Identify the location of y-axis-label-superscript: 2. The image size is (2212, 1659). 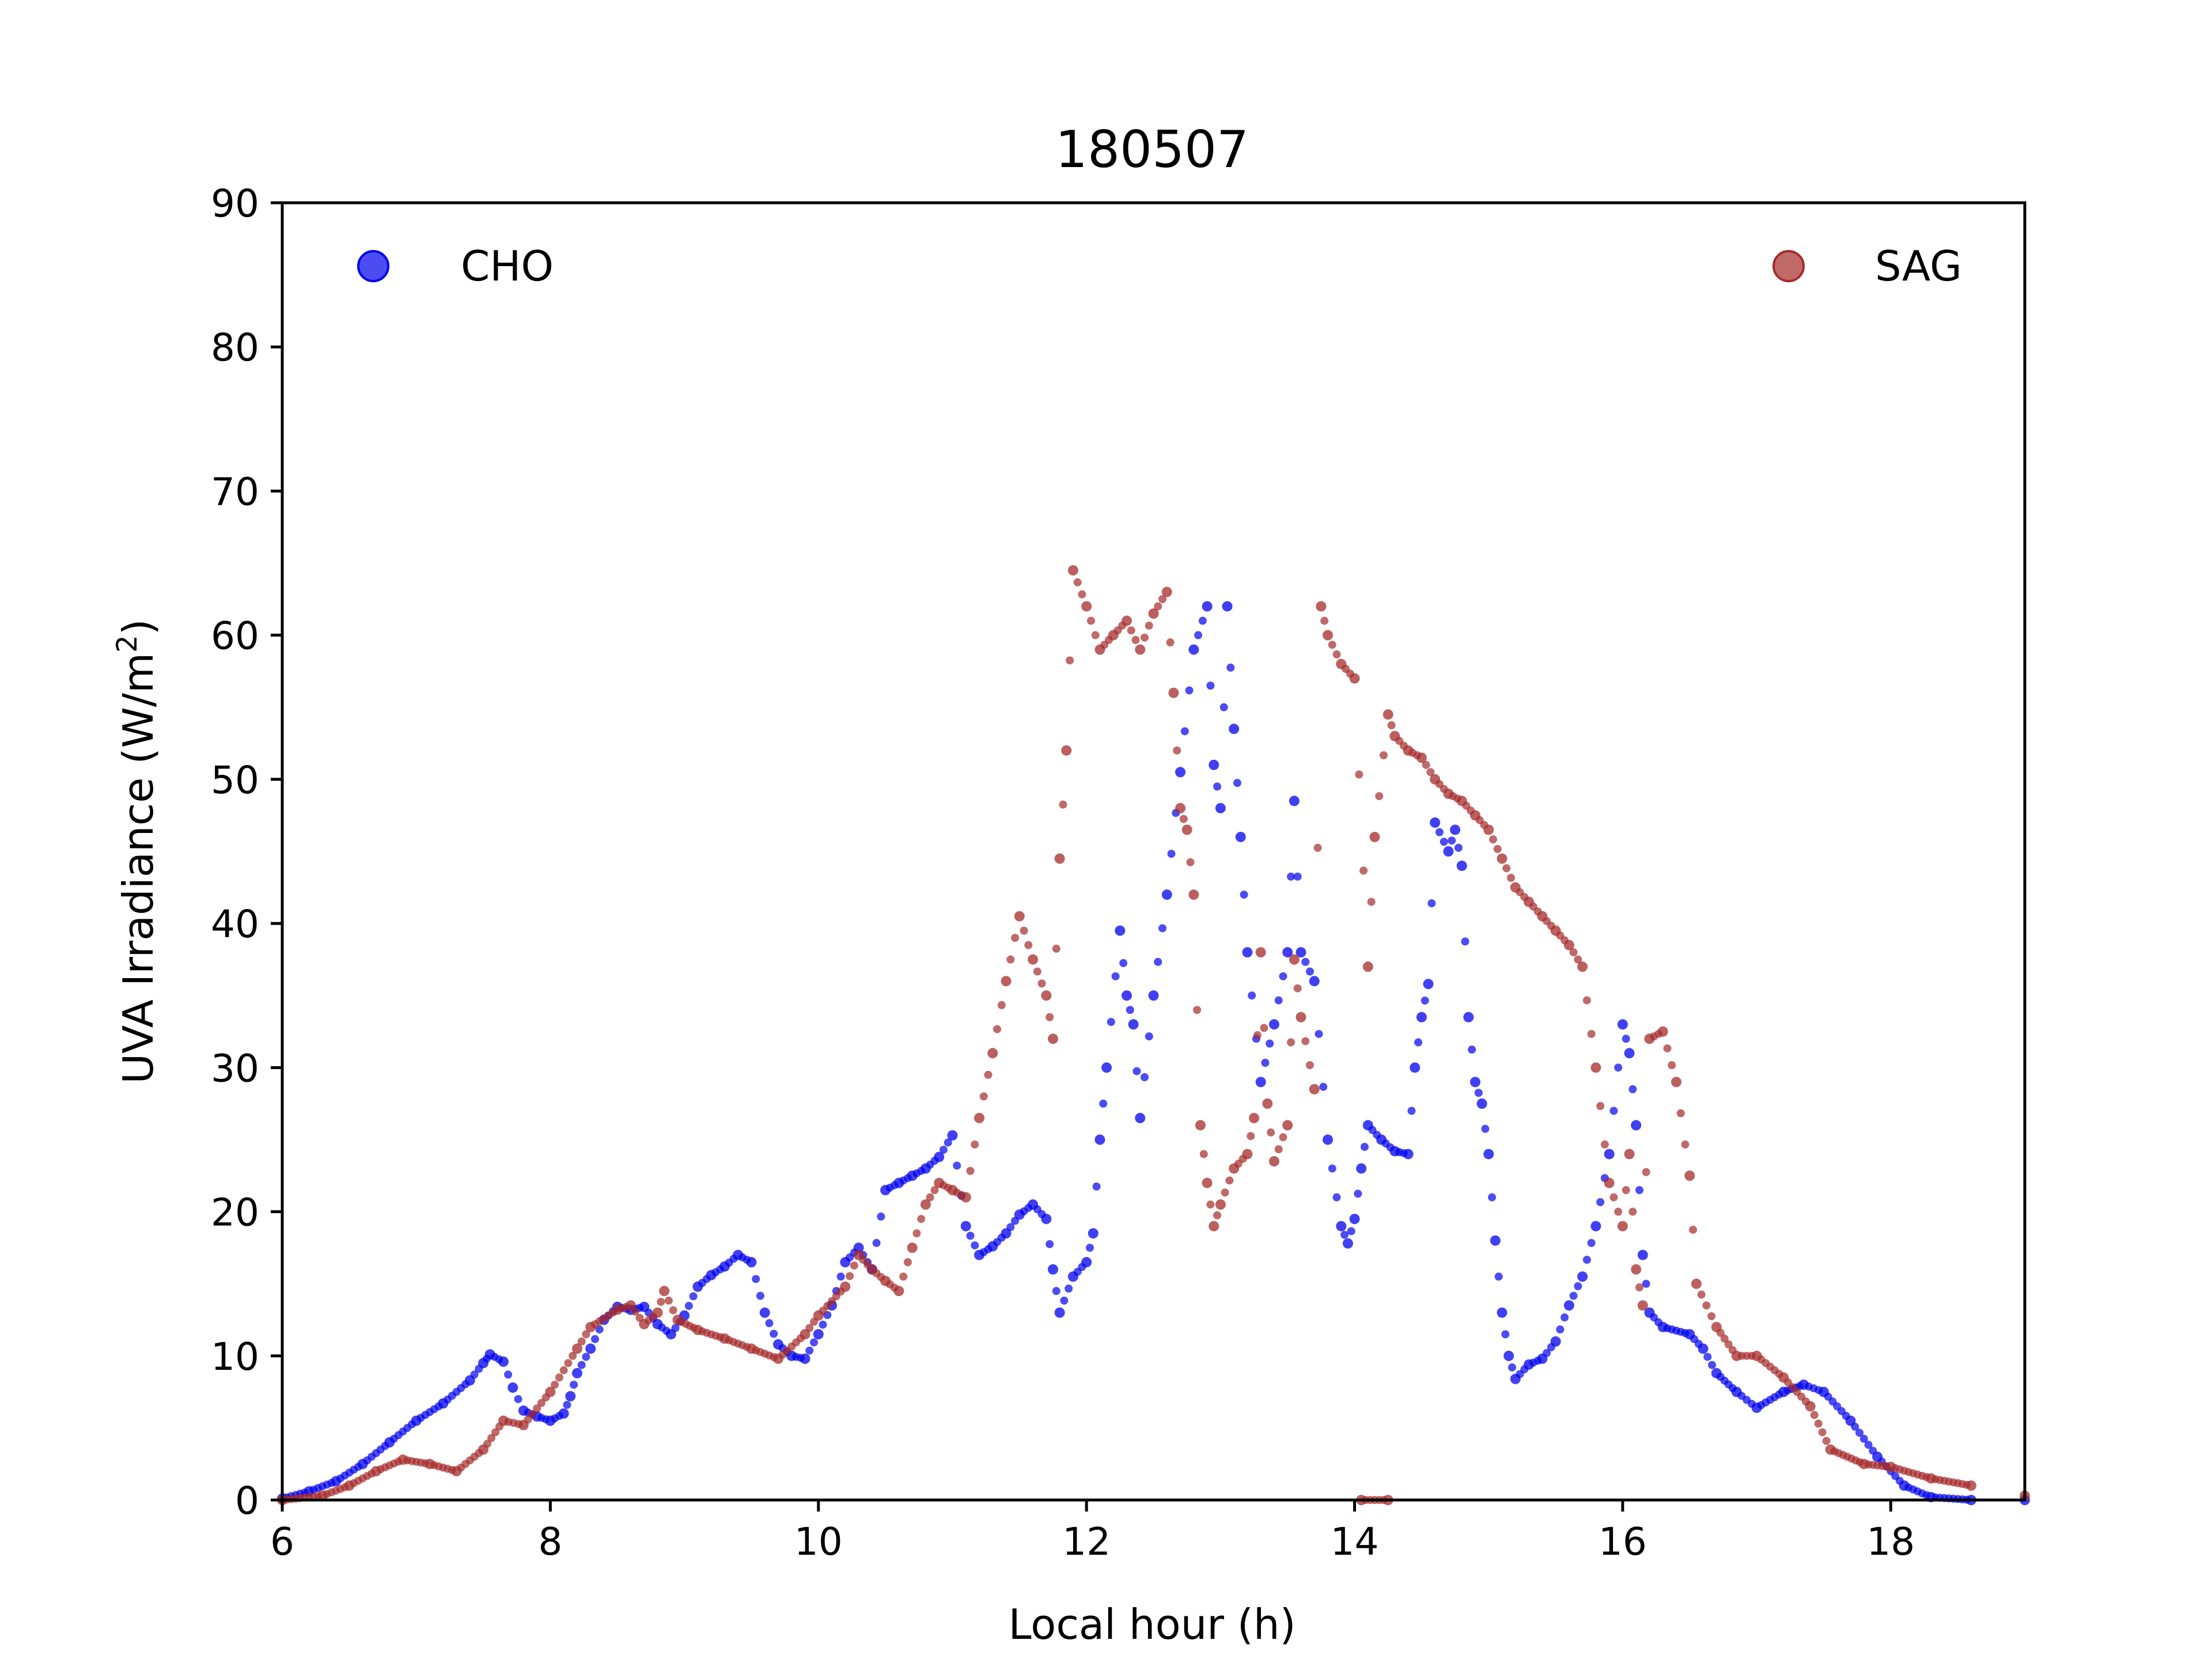
(127, 644).